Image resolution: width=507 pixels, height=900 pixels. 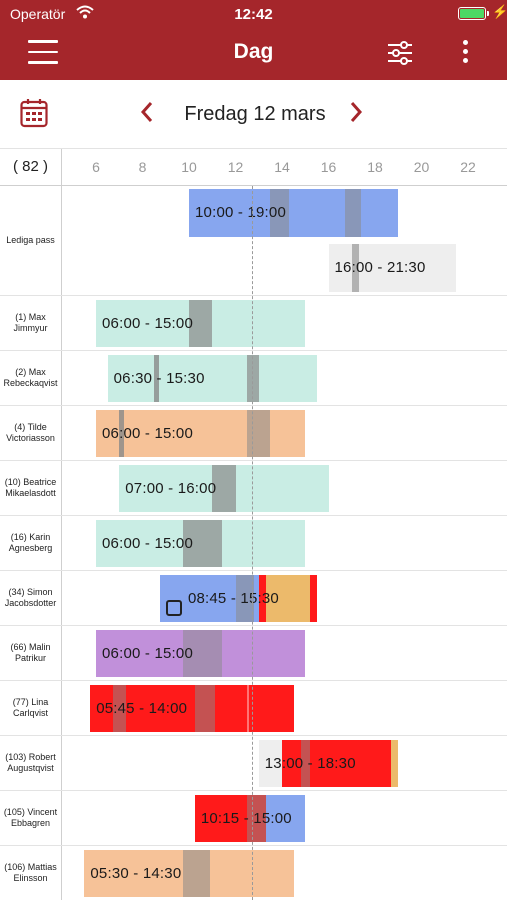 I want to click on employee-name: (16) Karin Agnesberg, so click(x=31, y=543).